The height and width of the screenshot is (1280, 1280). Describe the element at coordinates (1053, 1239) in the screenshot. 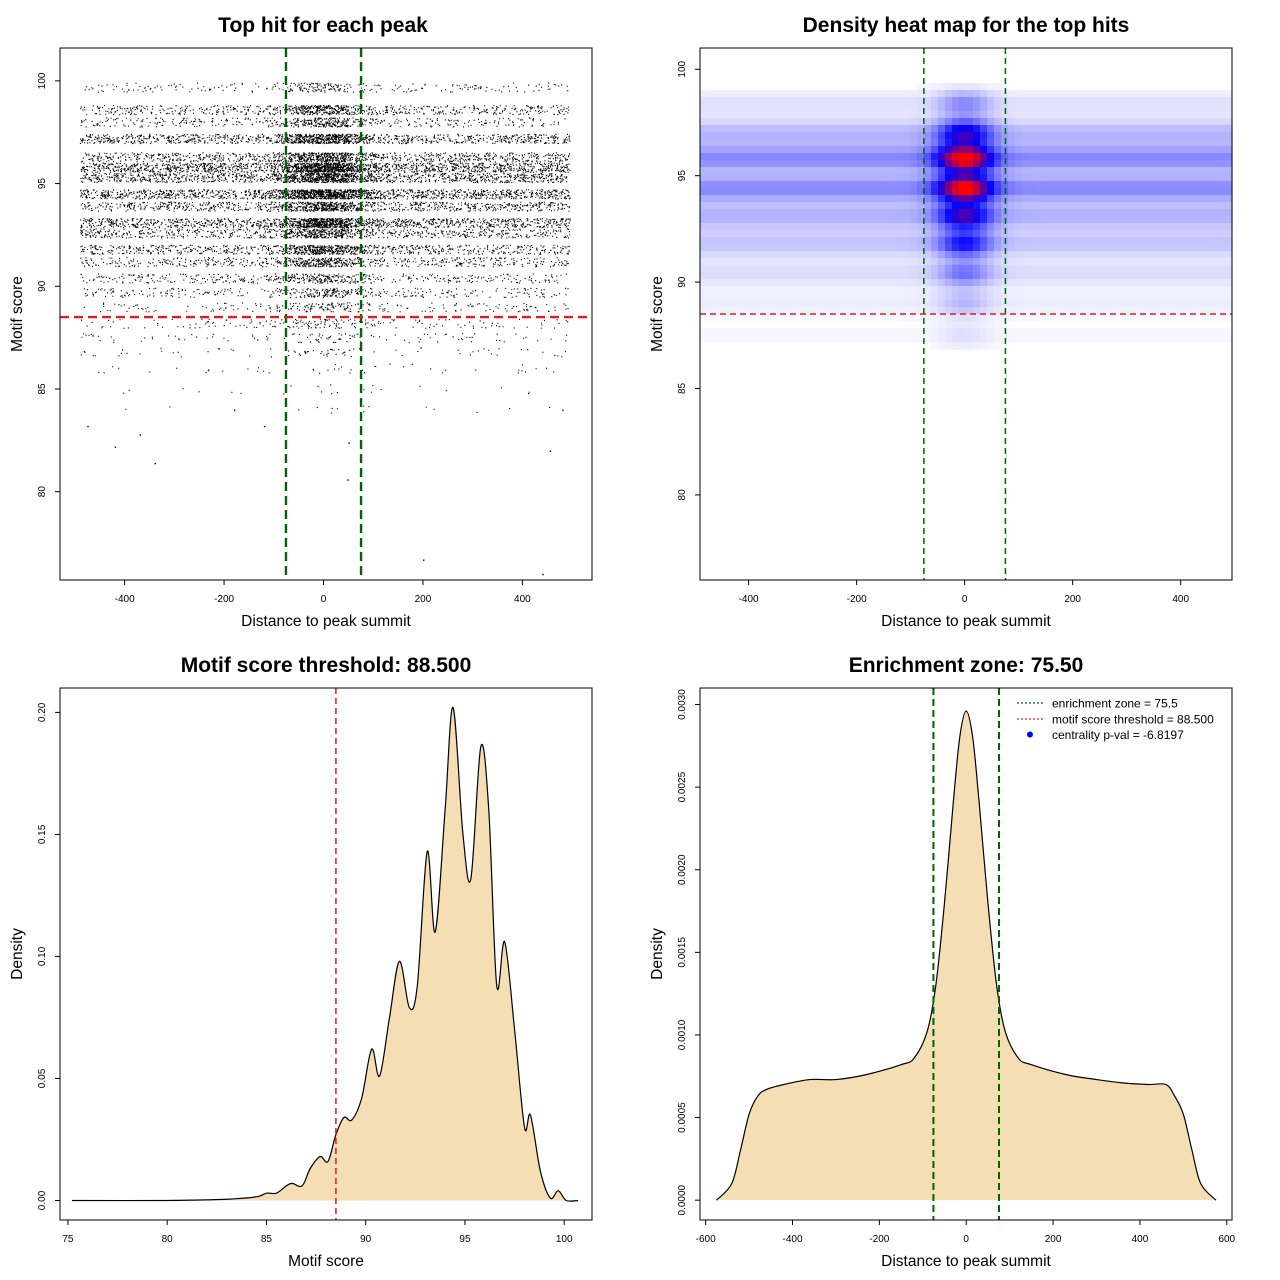

I see `x-tick-label: 200` at that location.